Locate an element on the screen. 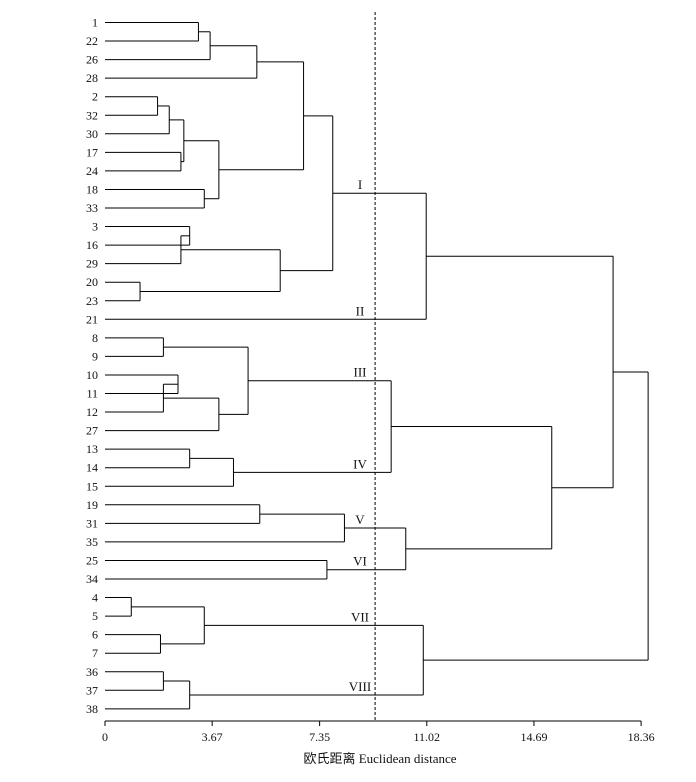 The height and width of the screenshot is (782, 696). leaf-label-1: 1 is located at coordinates (95, 23).